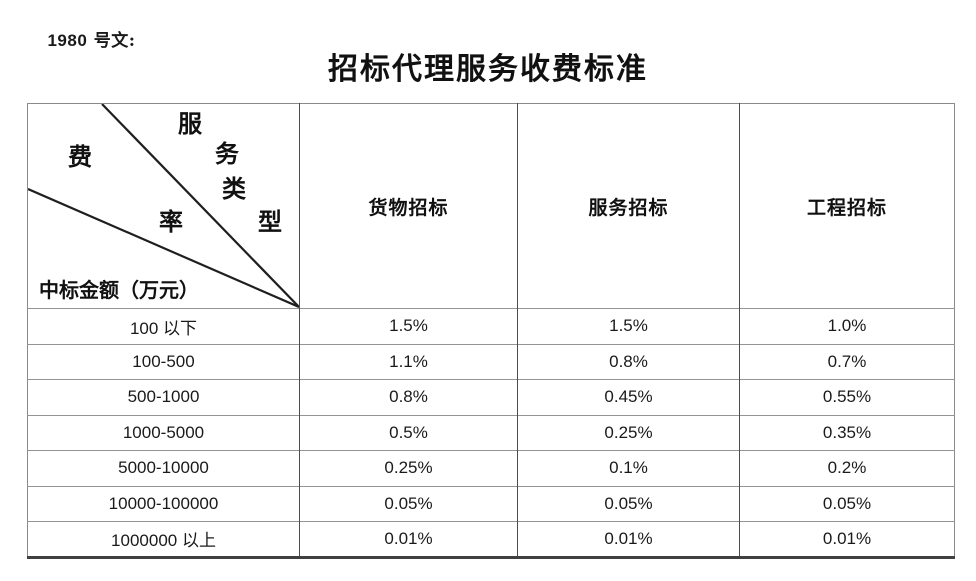 The width and height of the screenshot is (976, 581). What do you see at coordinates (628, 361) in the screenshot?
I see `service-rate-cell: 0.8%` at bounding box center [628, 361].